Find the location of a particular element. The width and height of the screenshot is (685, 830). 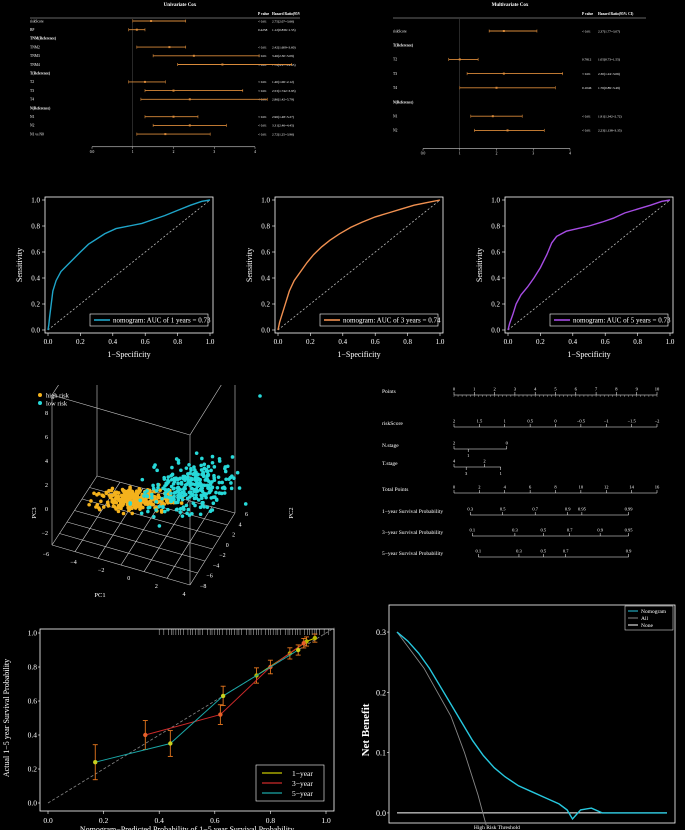

forest-row-label: N(Reference) is located at coordinates (403, 102).